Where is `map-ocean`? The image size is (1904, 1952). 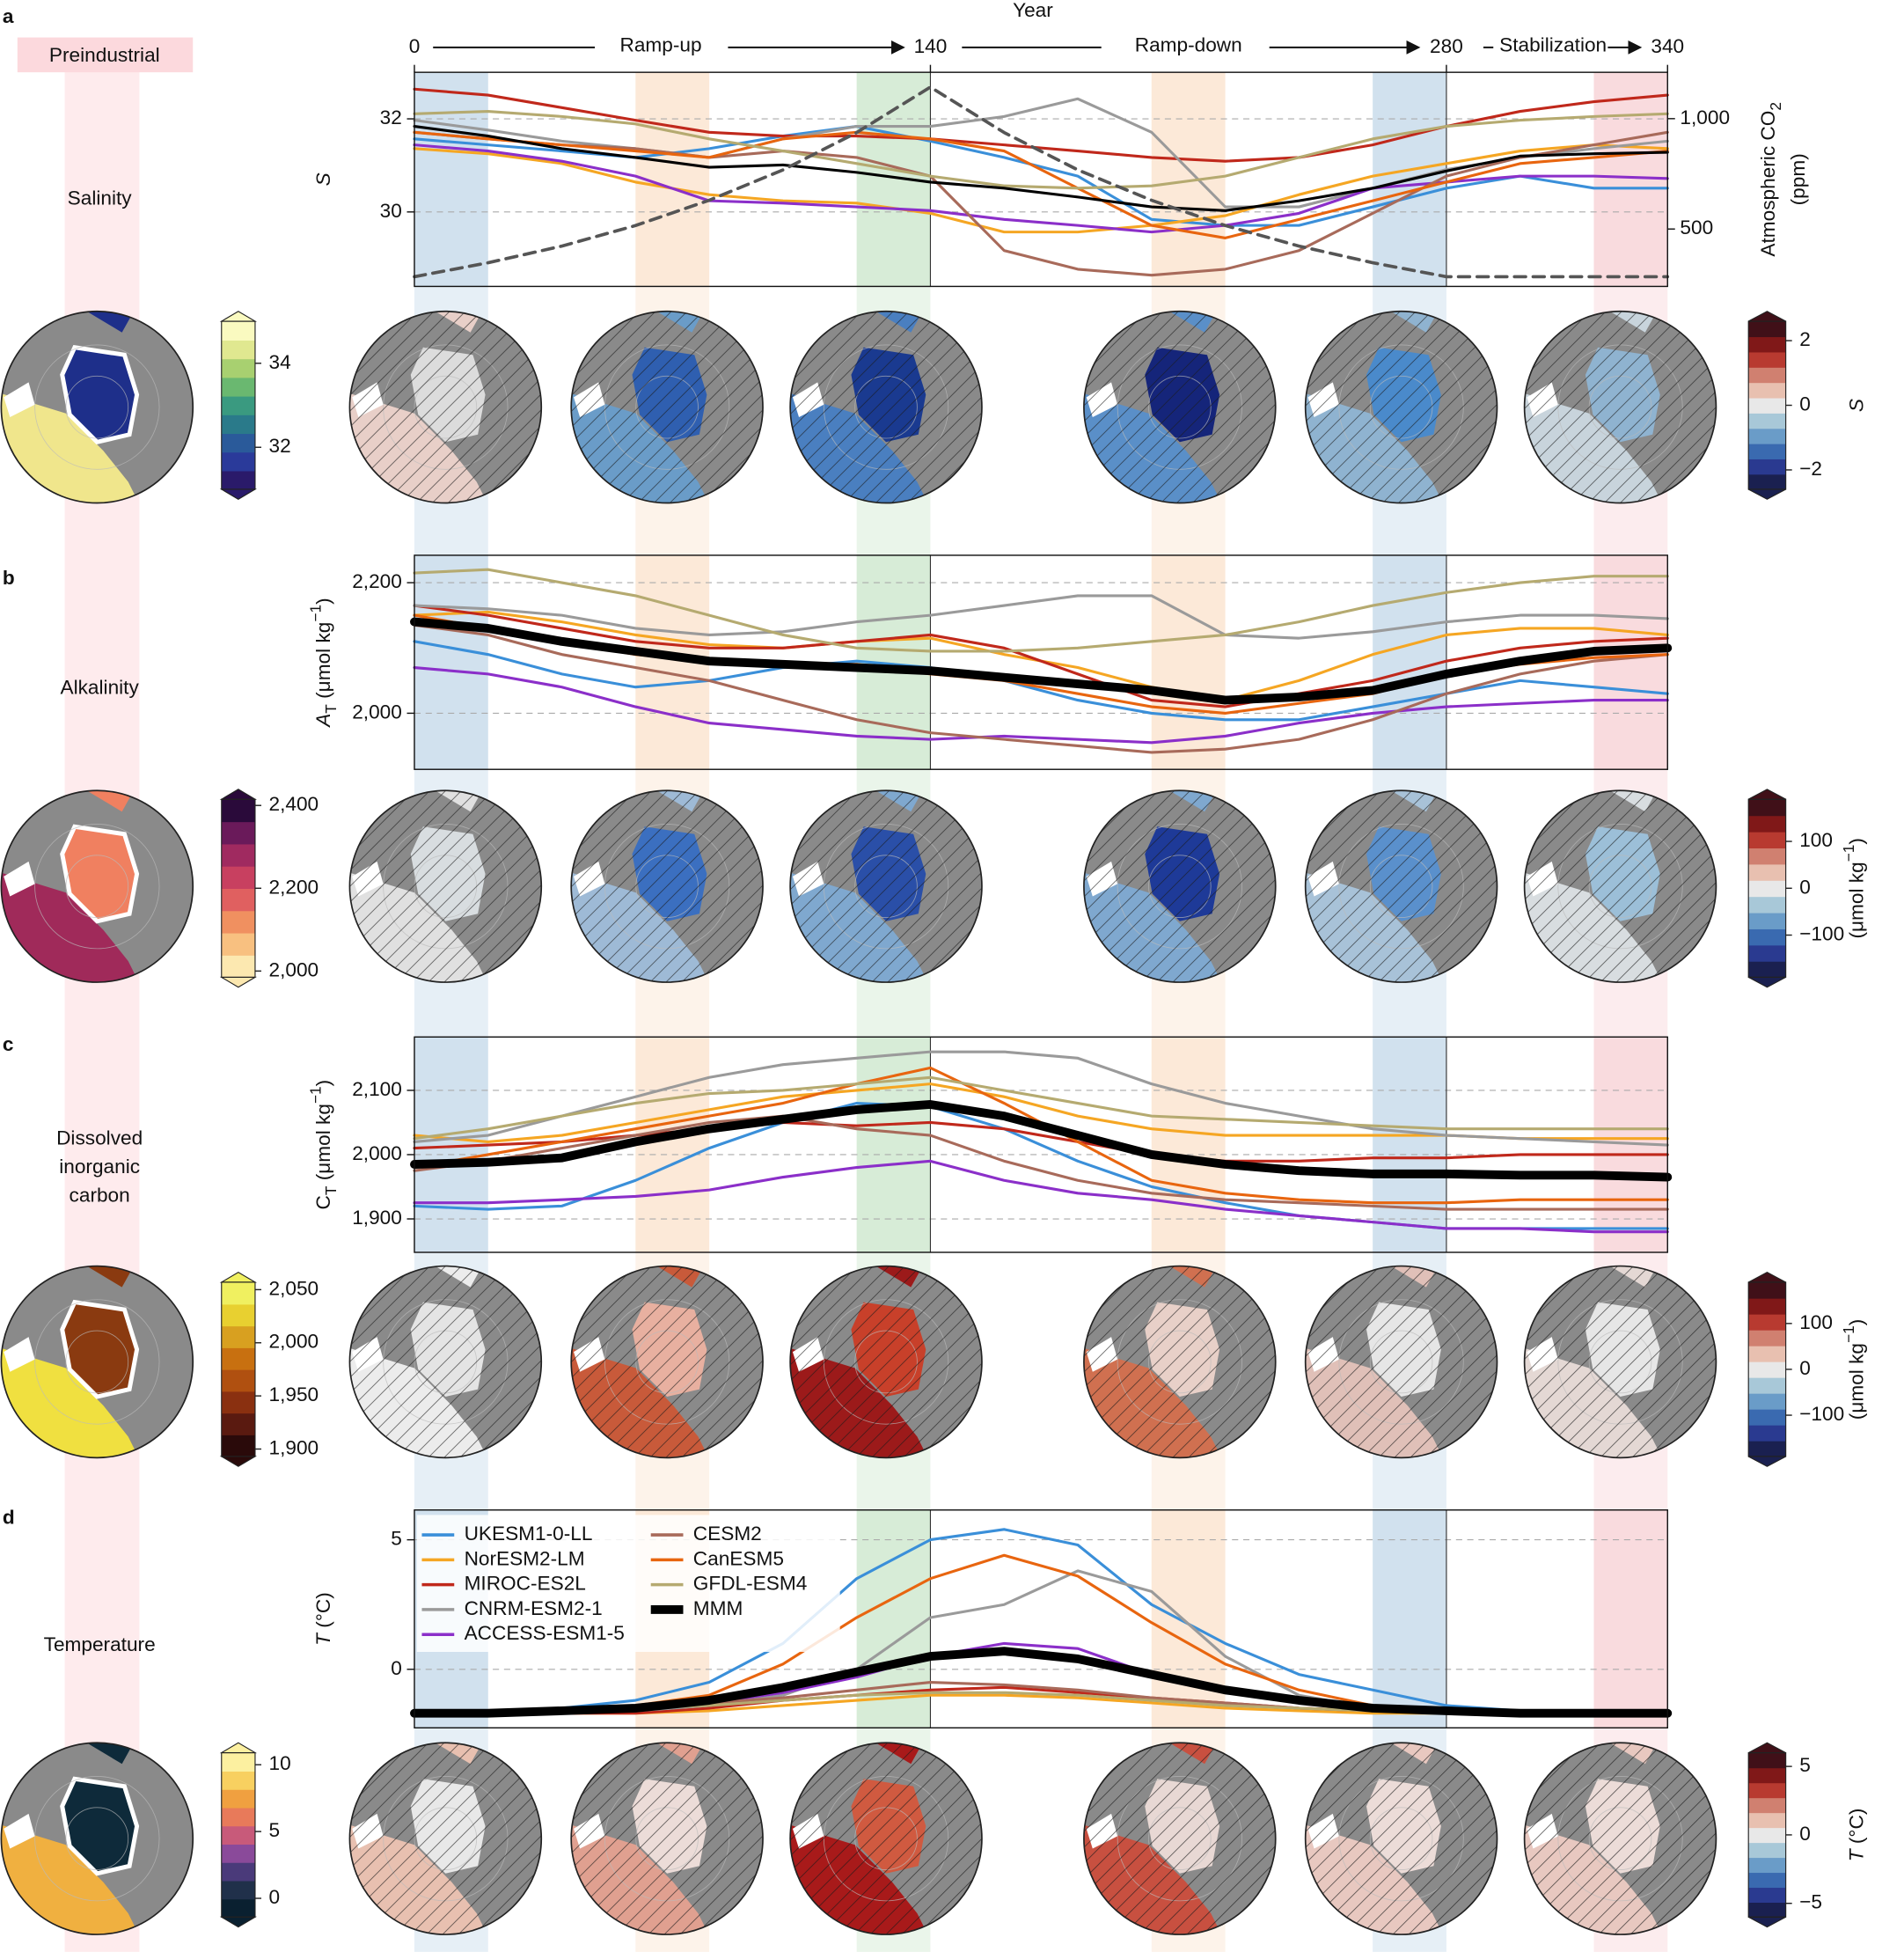
map-ocean is located at coordinates (109, 1277).